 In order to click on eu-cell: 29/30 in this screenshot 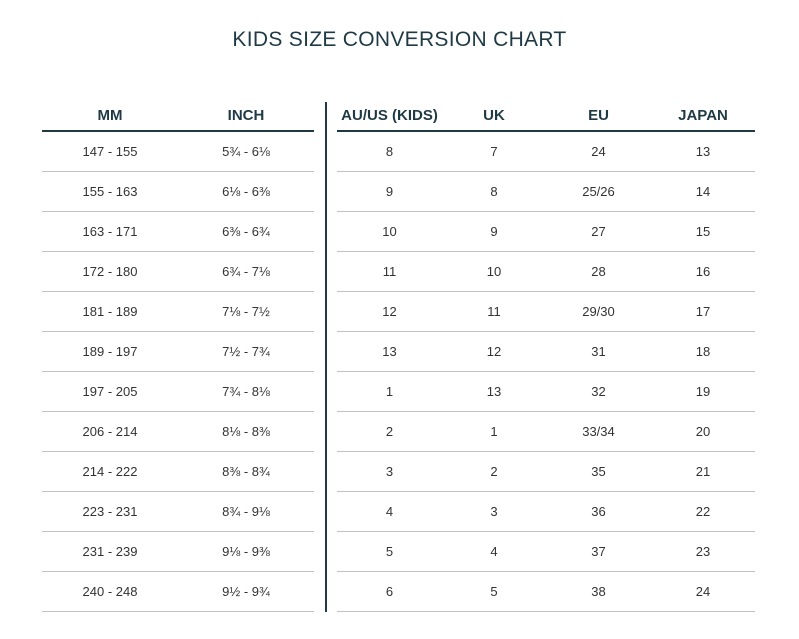, I will do `click(598, 311)`.